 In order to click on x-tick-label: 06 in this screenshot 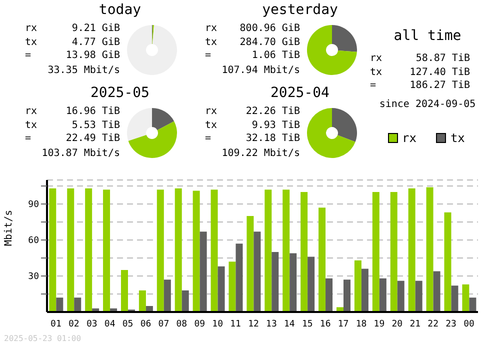, I will do `click(146, 324)`.